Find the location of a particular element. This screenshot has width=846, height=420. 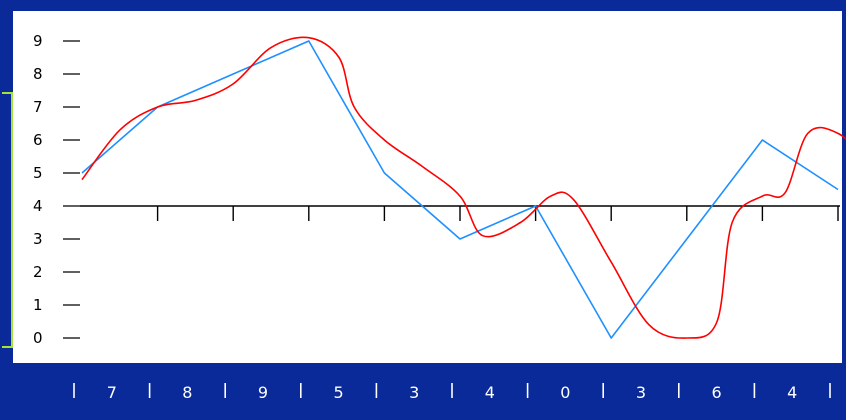

bottom-label: 6 is located at coordinates (717, 392).